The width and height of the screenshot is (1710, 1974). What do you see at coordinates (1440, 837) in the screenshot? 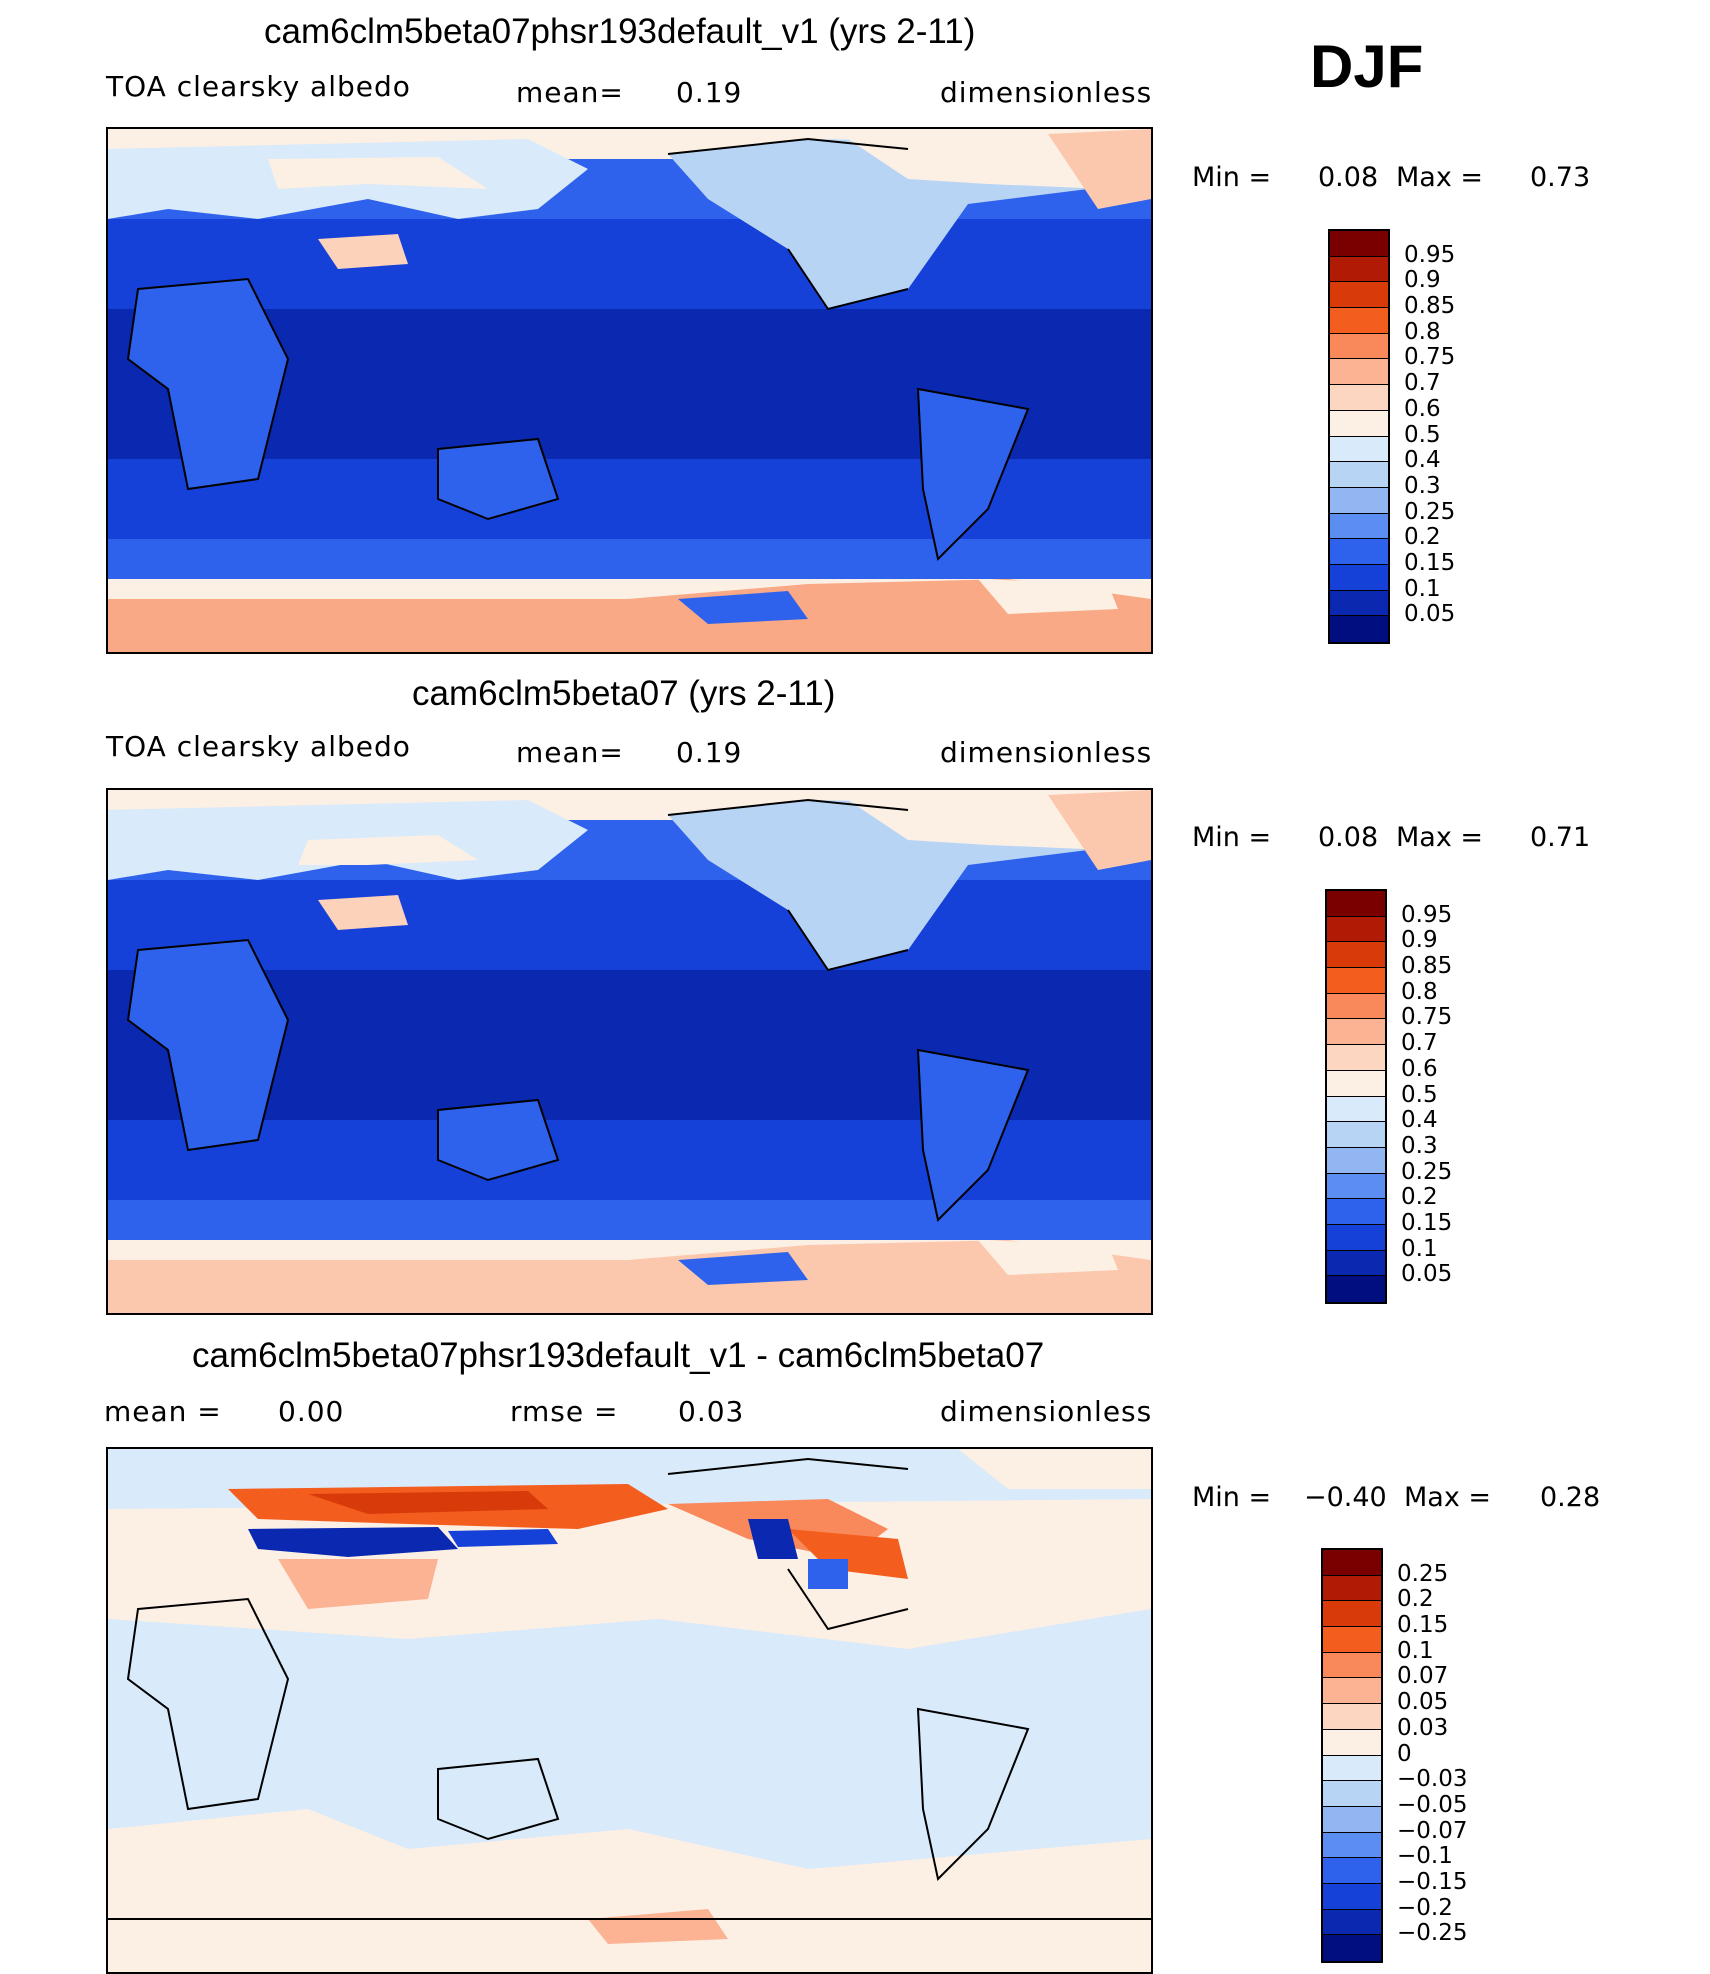
I see `panel-2-max-label: Max =` at bounding box center [1440, 837].